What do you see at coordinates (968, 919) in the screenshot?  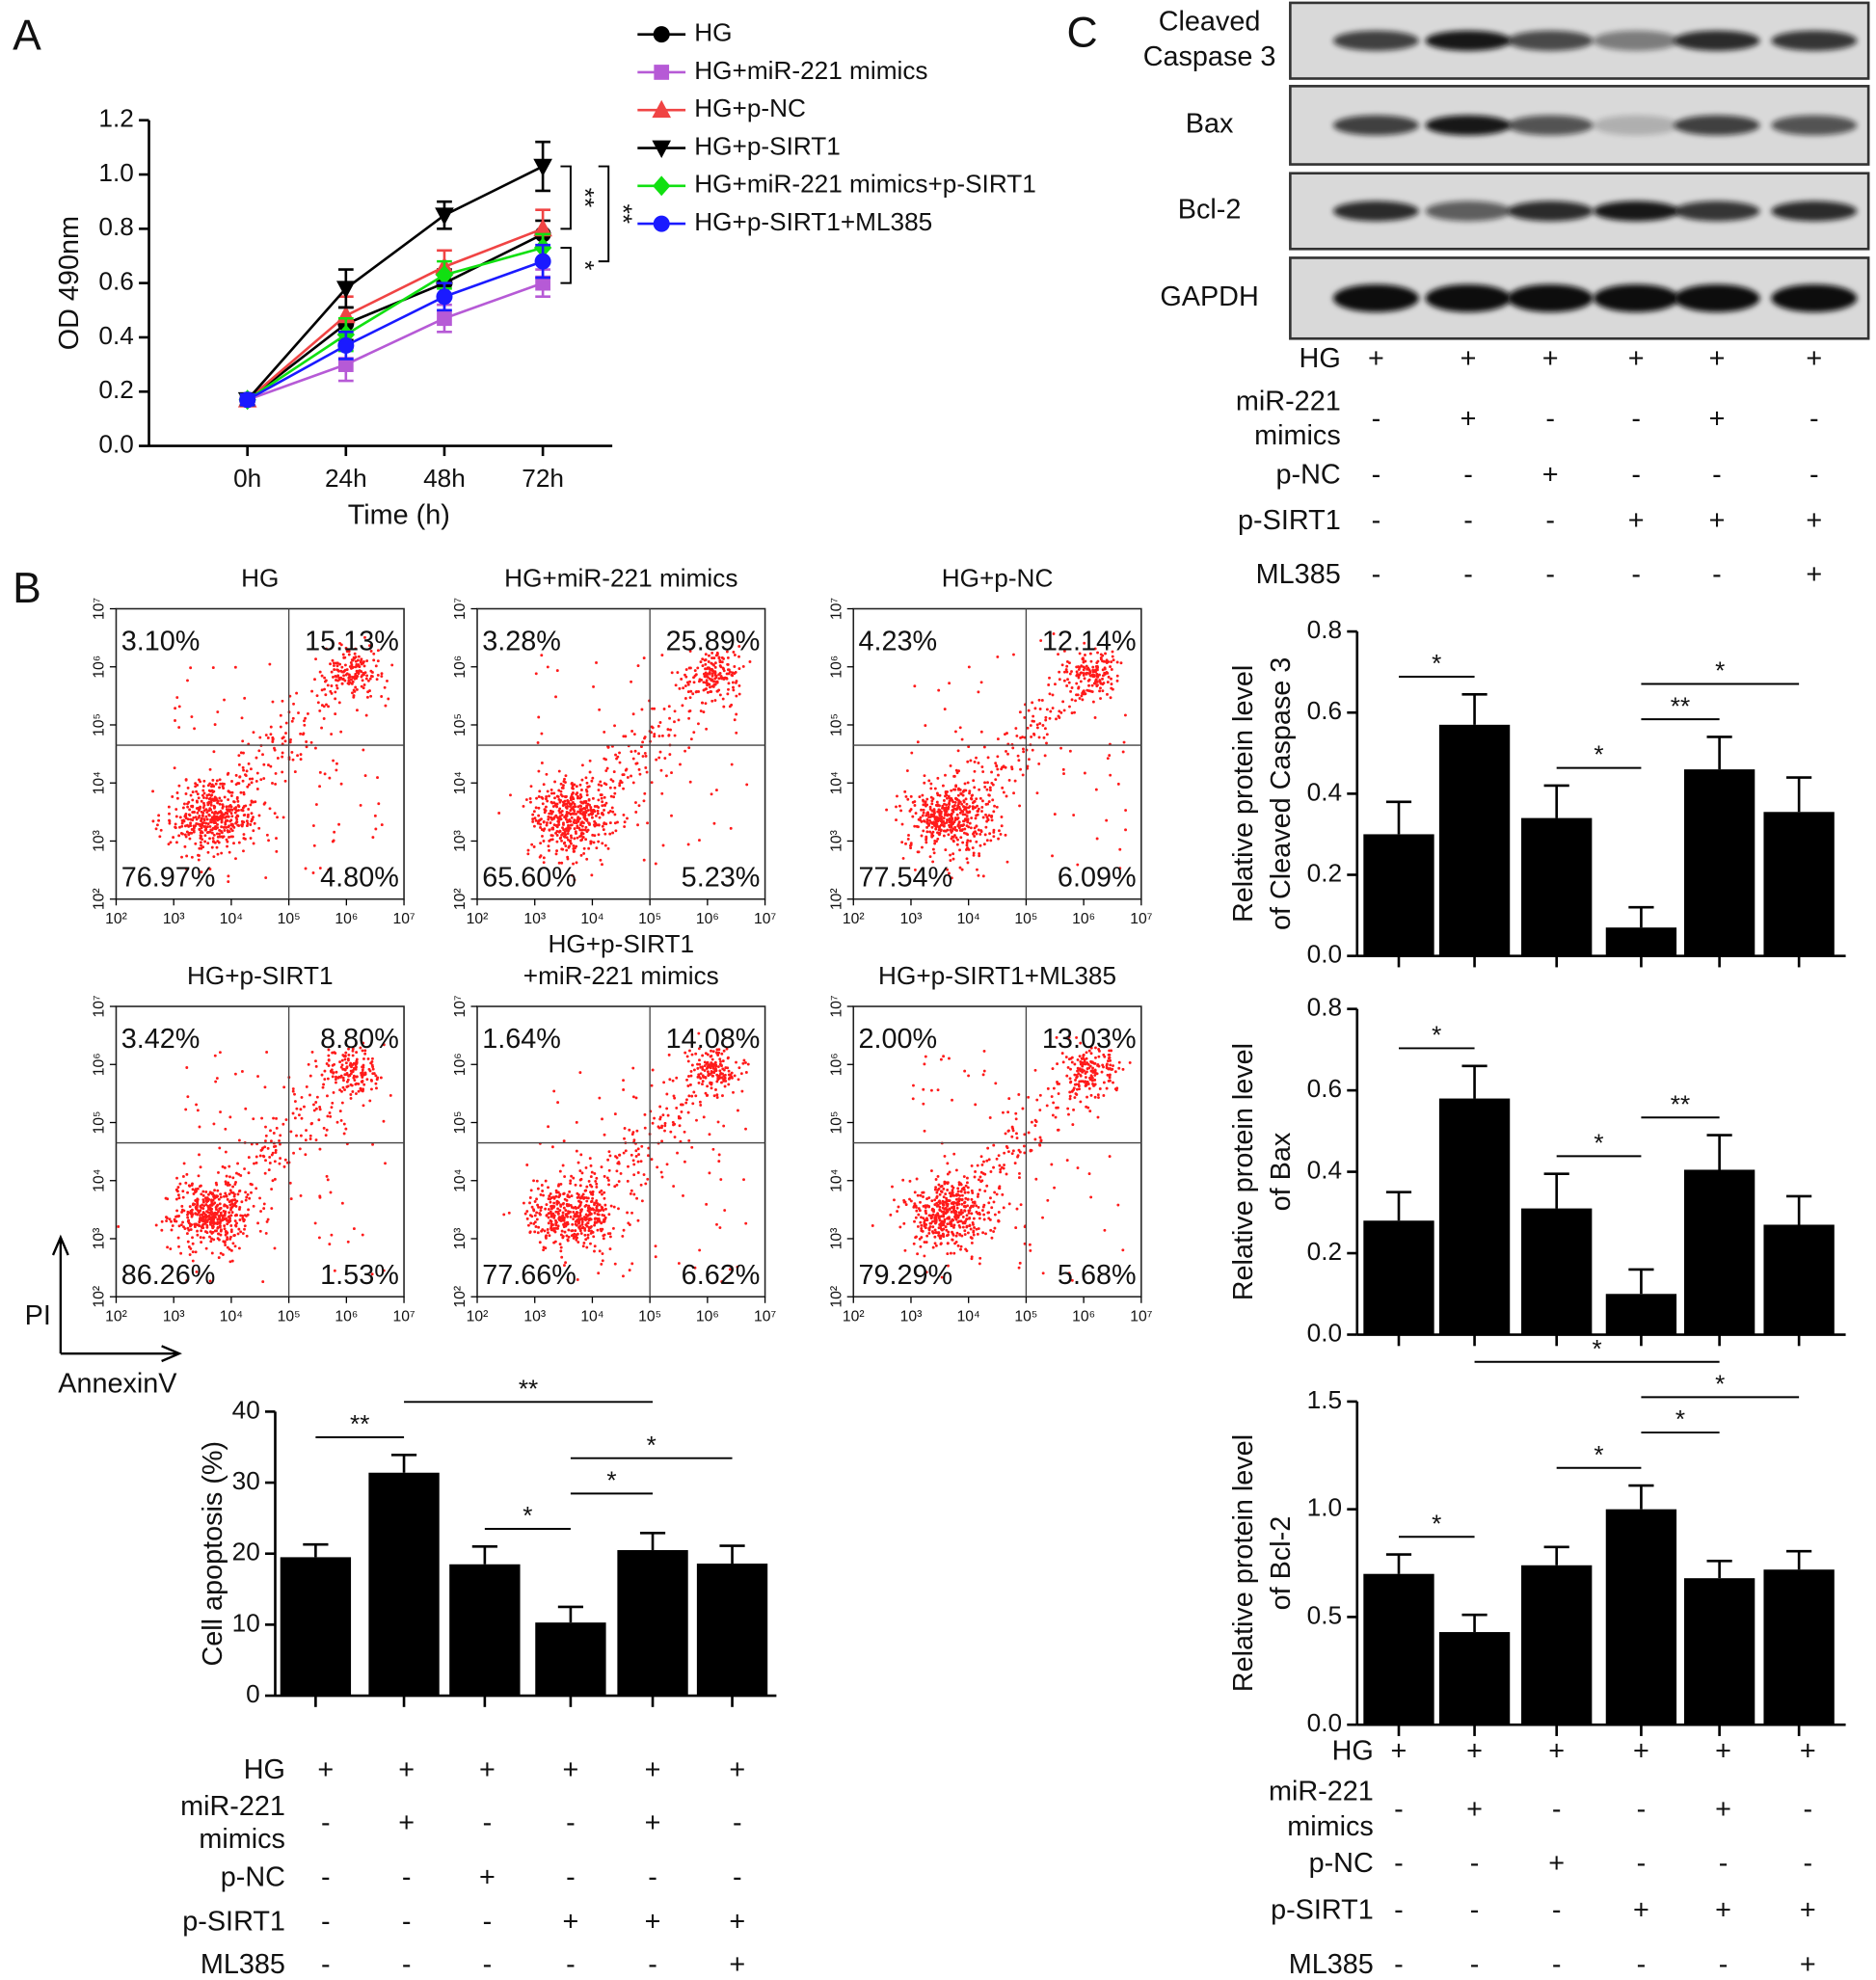 I see `x-tick-label: 10⁴` at bounding box center [968, 919].